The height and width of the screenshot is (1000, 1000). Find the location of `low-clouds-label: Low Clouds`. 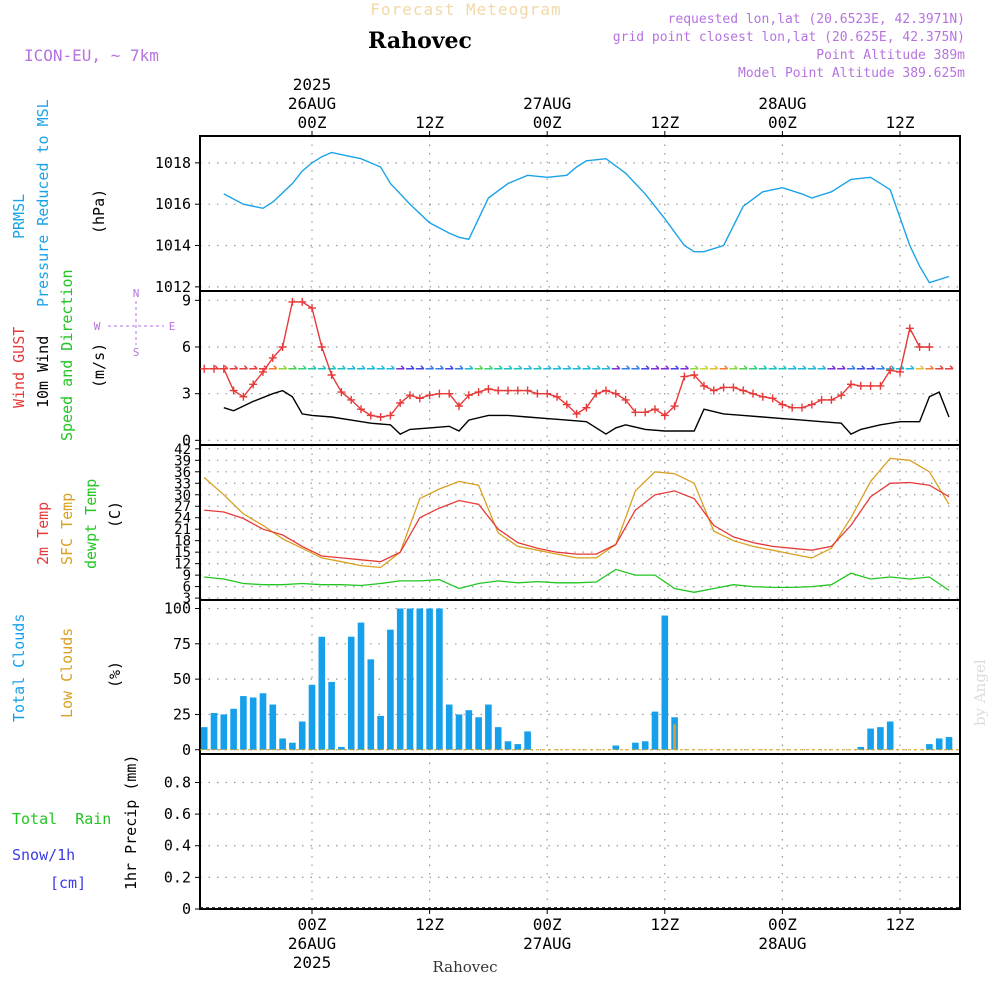

low-clouds-label: Low Clouds is located at coordinates (67, 673).